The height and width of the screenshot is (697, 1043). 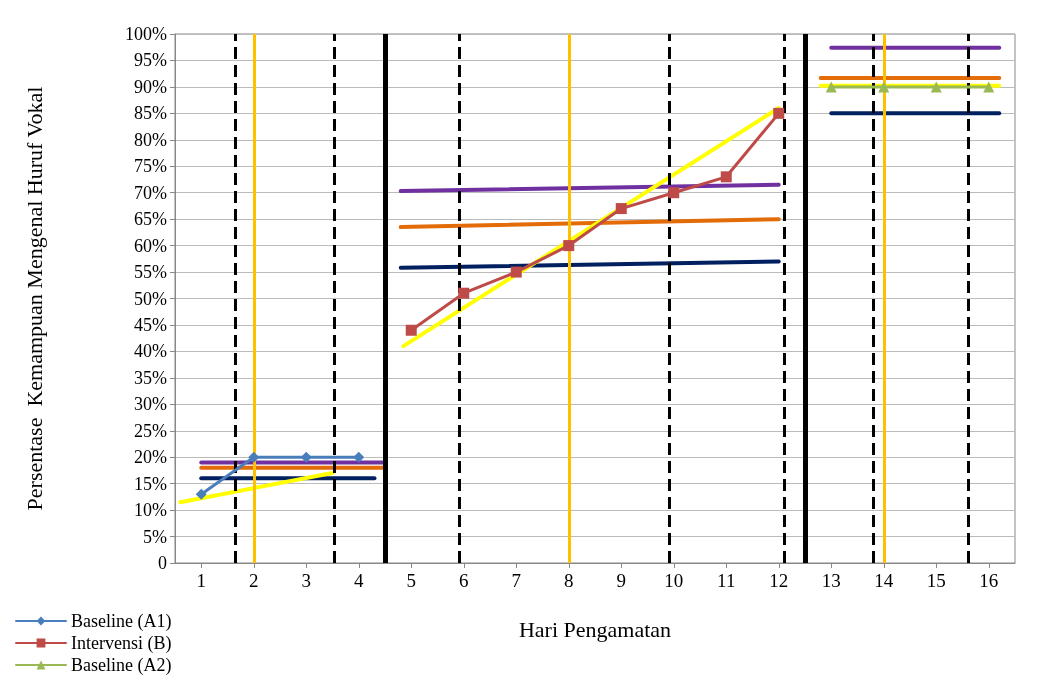 What do you see at coordinates (155, 536) in the screenshot?
I see `y-tick-label: 5%` at bounding box center [155, 536].